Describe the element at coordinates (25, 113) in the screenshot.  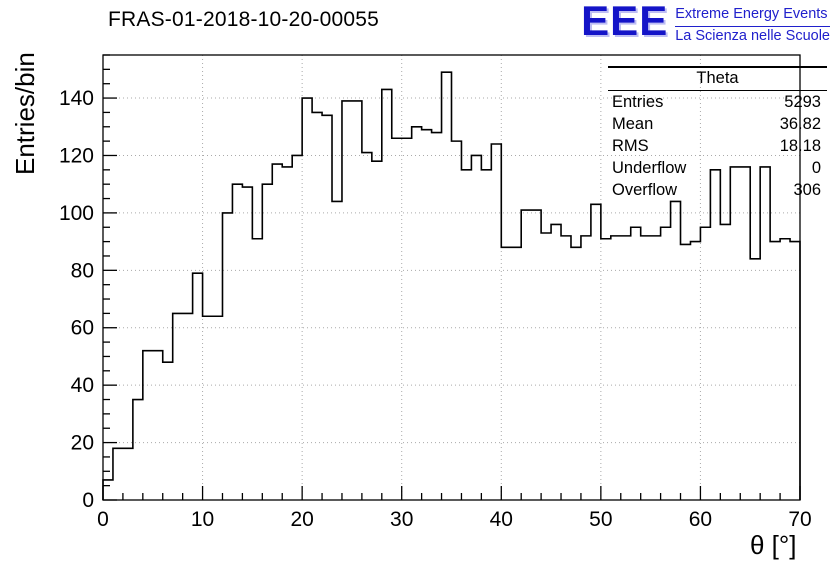
I see `y-axis-title: Entries/bin` at that location.